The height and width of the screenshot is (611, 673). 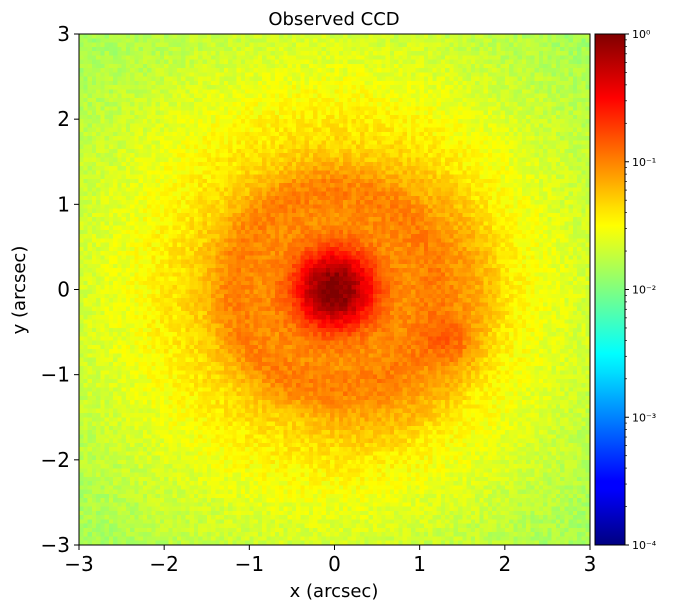 What do you see at coordinates (644, 290) in the screenshot?
I see `colorbar-tick-label: 10⁻²` at bounding box center [644, 290].